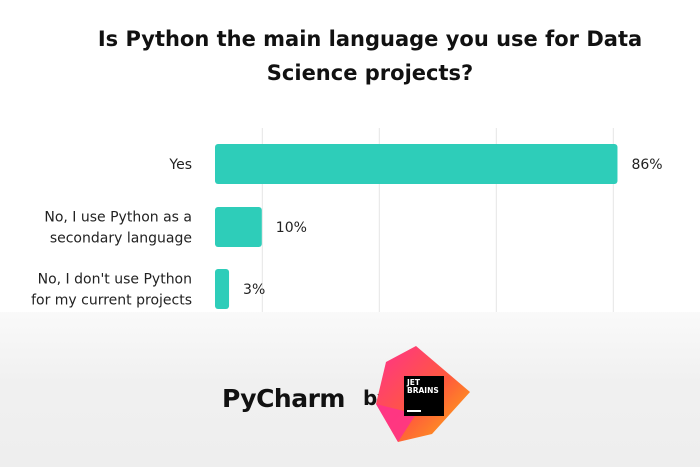  What do you see at coordinates (423, 390) in the screenshot?
I see `jetbrains-logo-text-line: BRAINS` at bounding box center [423, 390].